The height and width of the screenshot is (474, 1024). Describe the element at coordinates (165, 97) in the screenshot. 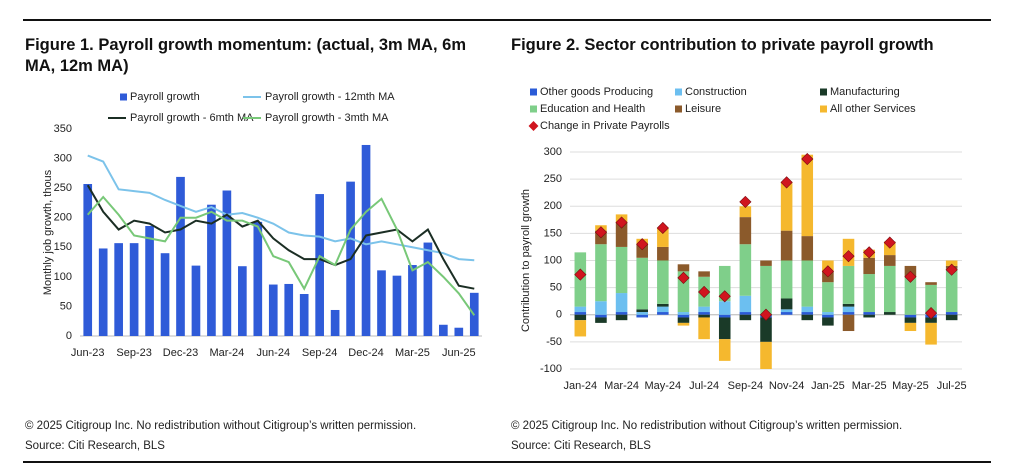

I see `legend-label: Payroll growth` at that location.